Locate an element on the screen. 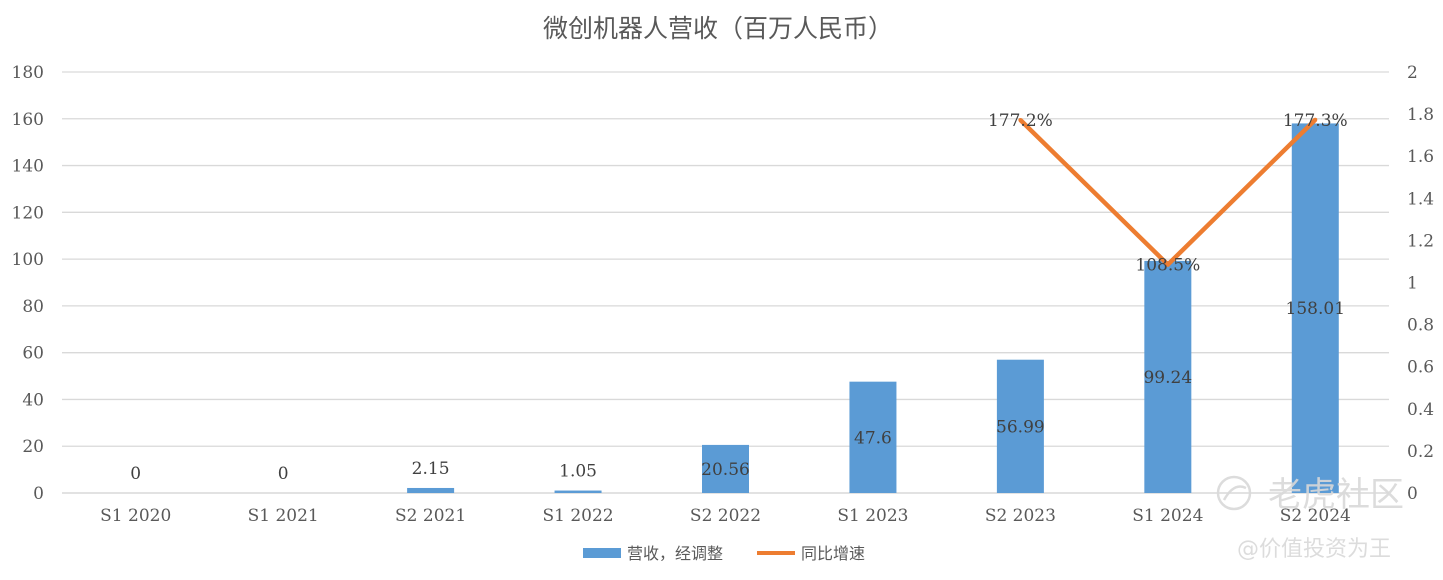  legend-label-line: 同比增速 is located at coordinates (833, 553).